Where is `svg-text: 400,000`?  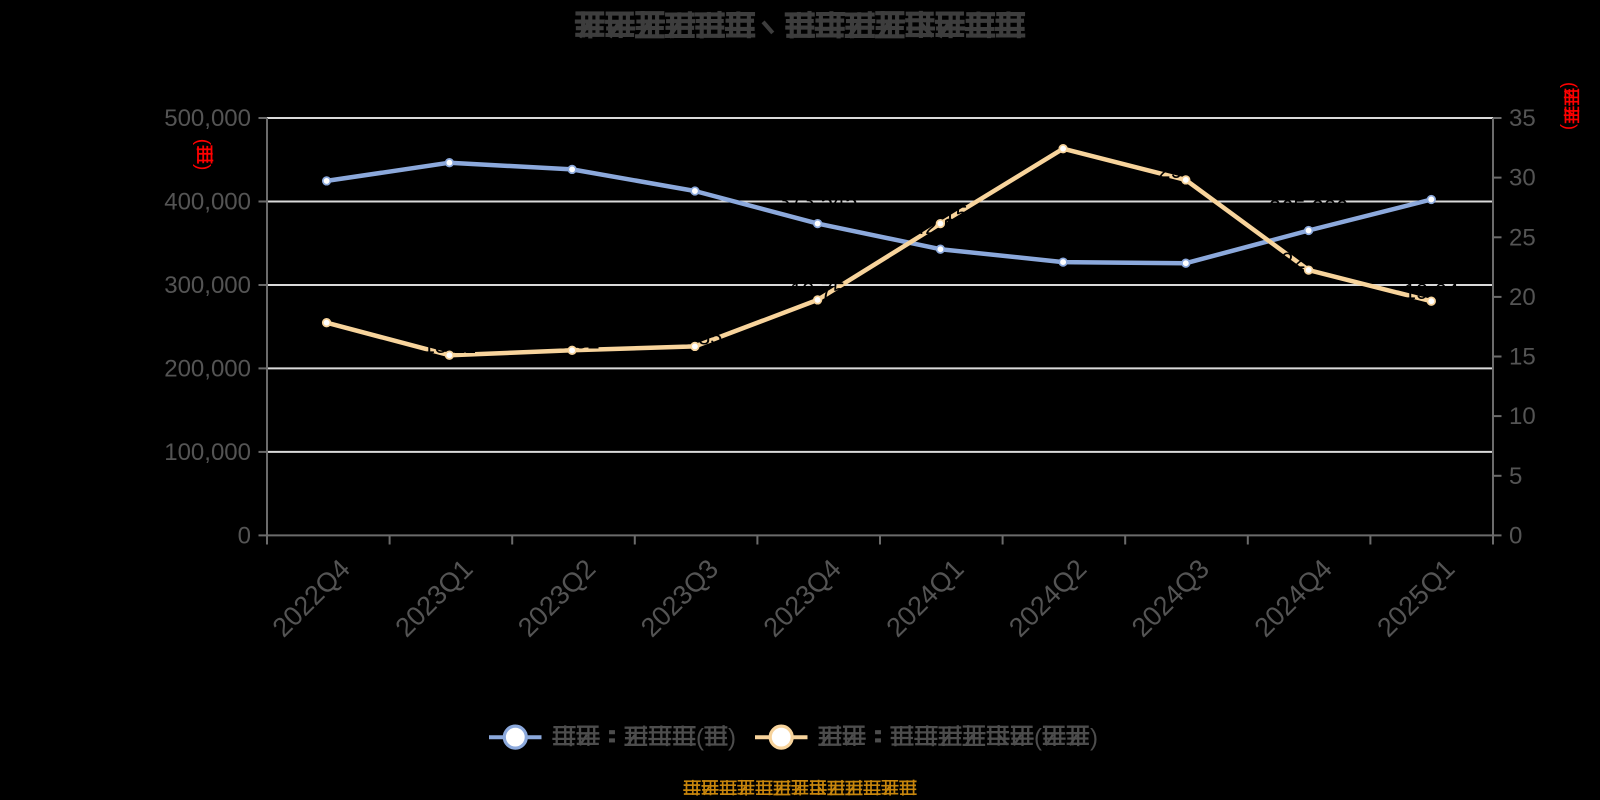 svg-text: 400,000 is located at coordinates (207, 202).